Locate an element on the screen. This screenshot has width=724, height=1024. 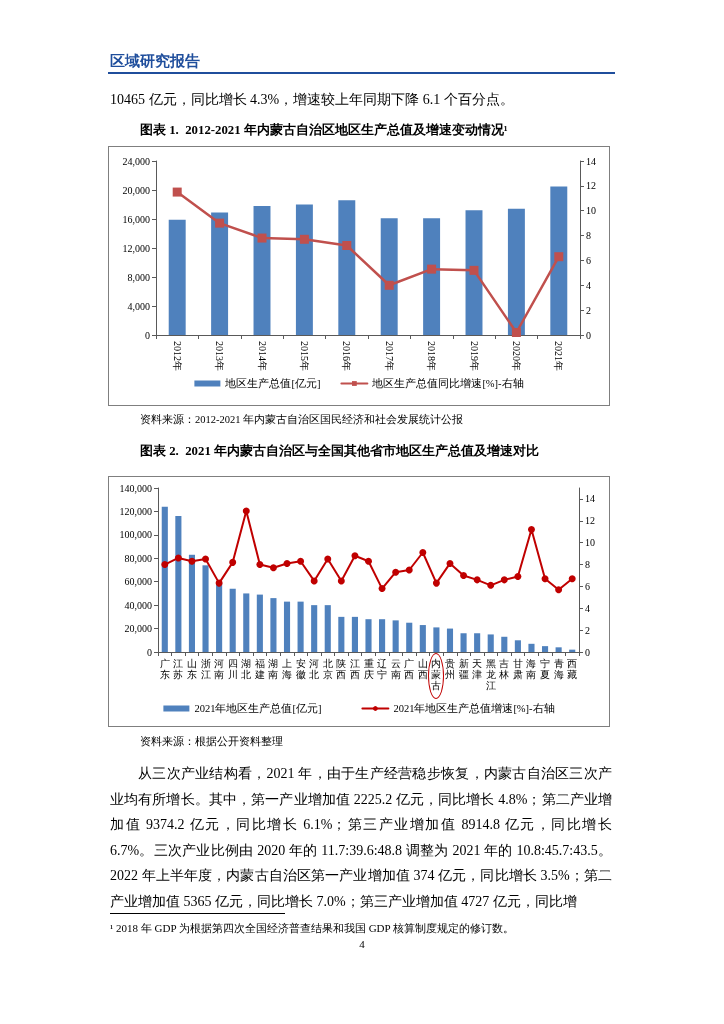
x-tick-label: 山东 is located at coordinates (191, 669).